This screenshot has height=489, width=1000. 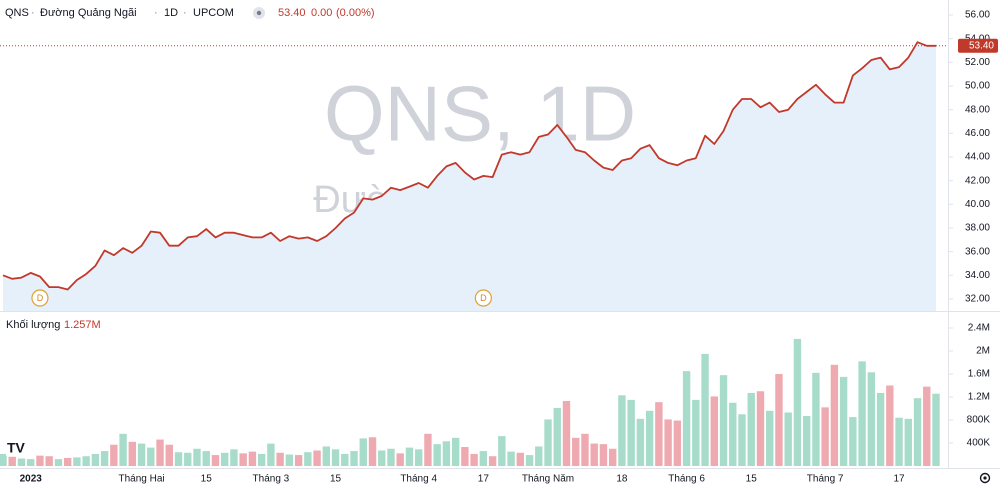 I want to click on y-tick-label: 1.2M, so click(x=979, y=397).